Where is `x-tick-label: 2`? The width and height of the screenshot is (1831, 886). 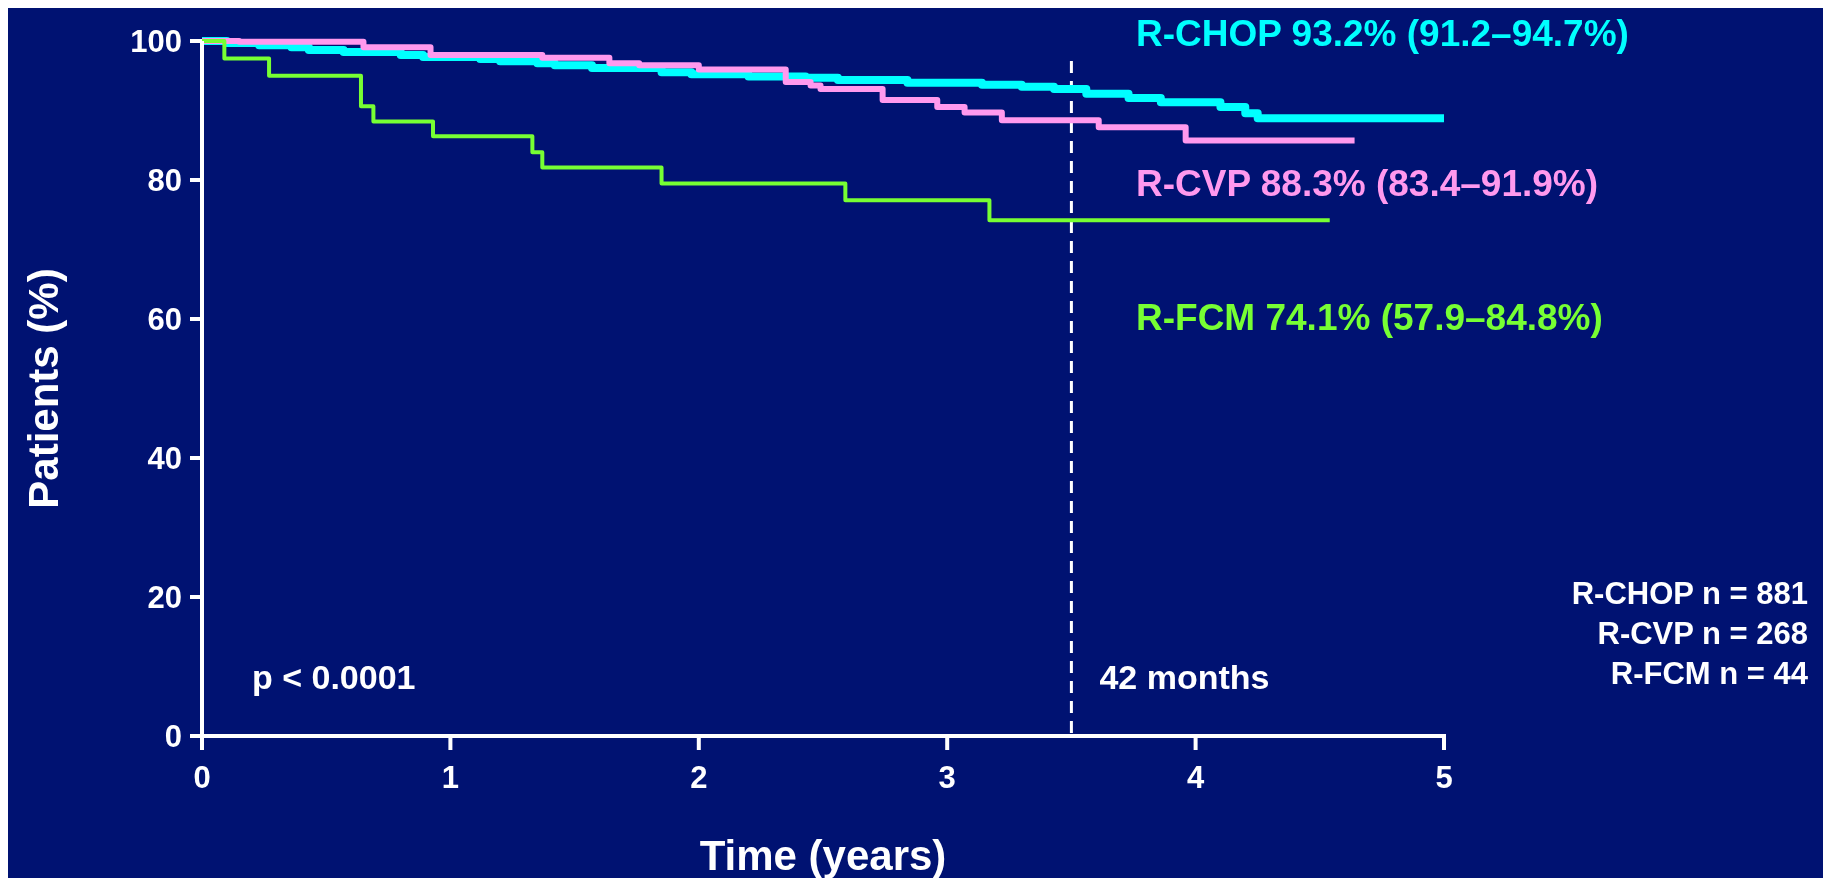
x-tick-label: 2 is located at coordinates (699, 777).